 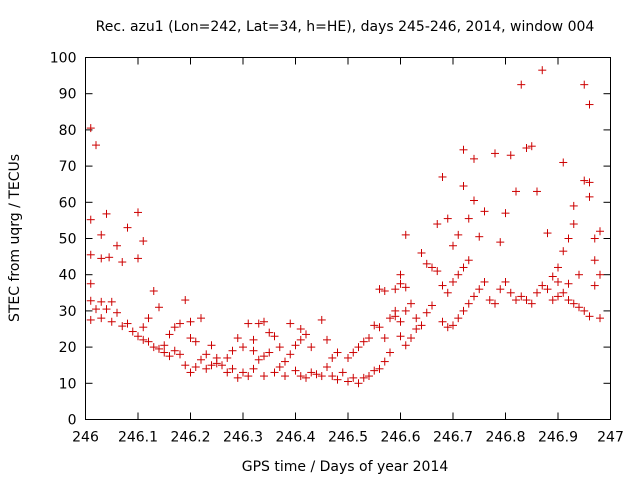 What do you see at coordinates (68, 95) in the screenshot?
I see `y-tick-label: 90` at bounding box center [68, 95].